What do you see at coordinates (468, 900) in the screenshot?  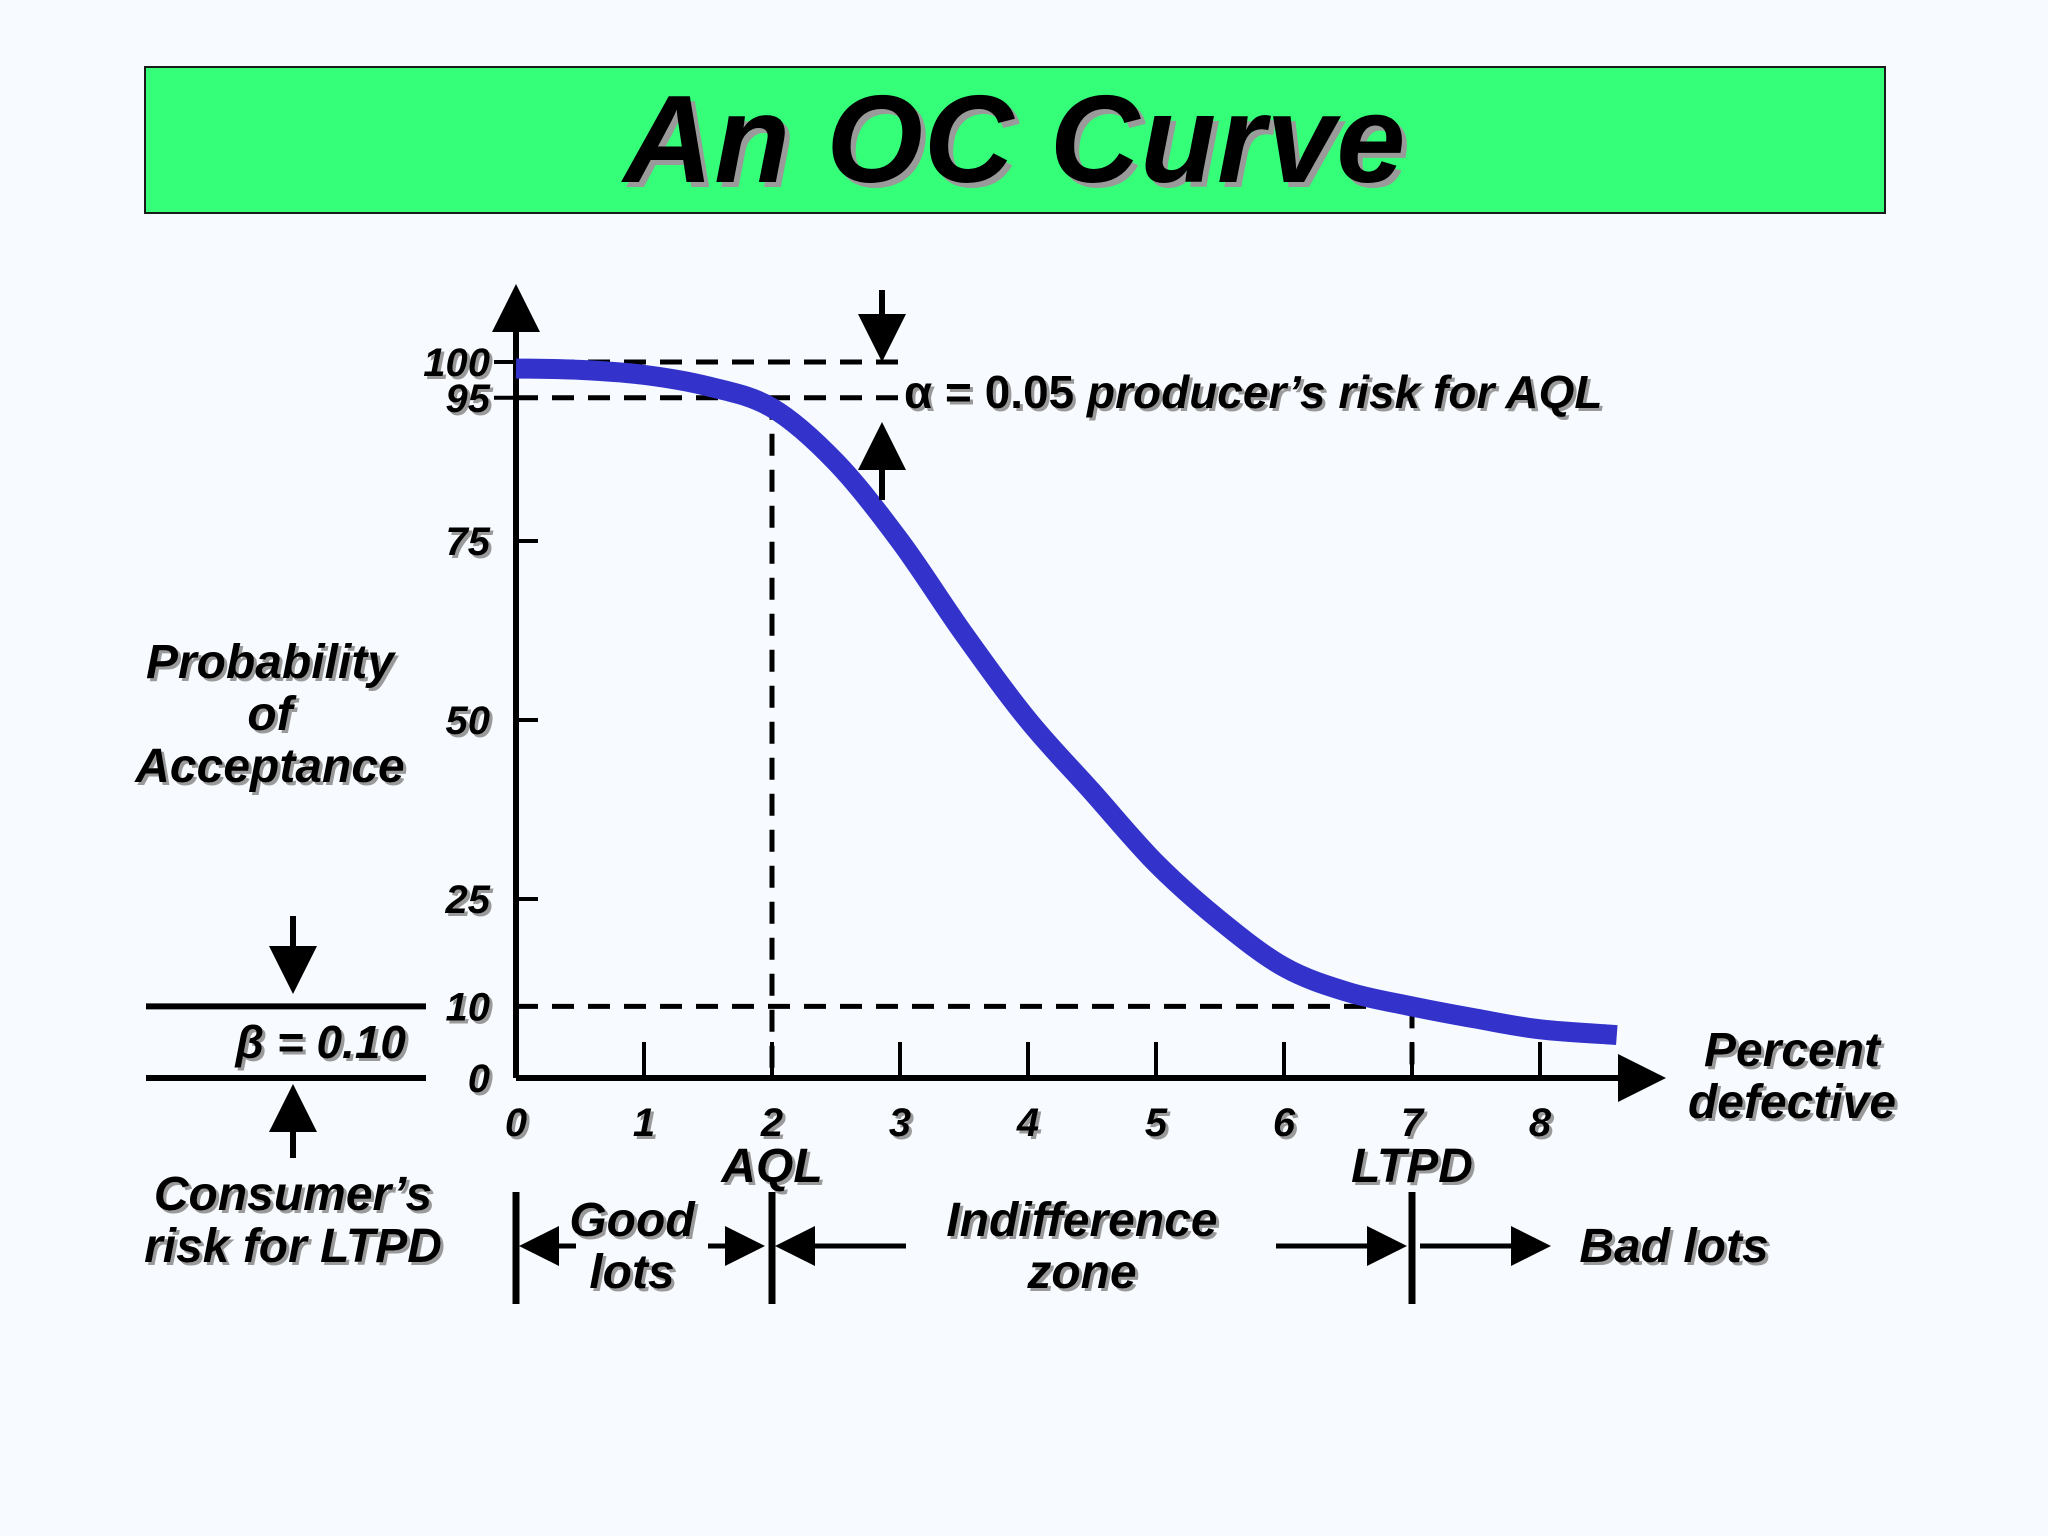 I see `y-tick-label: 25` at bounding box center [468, 900].